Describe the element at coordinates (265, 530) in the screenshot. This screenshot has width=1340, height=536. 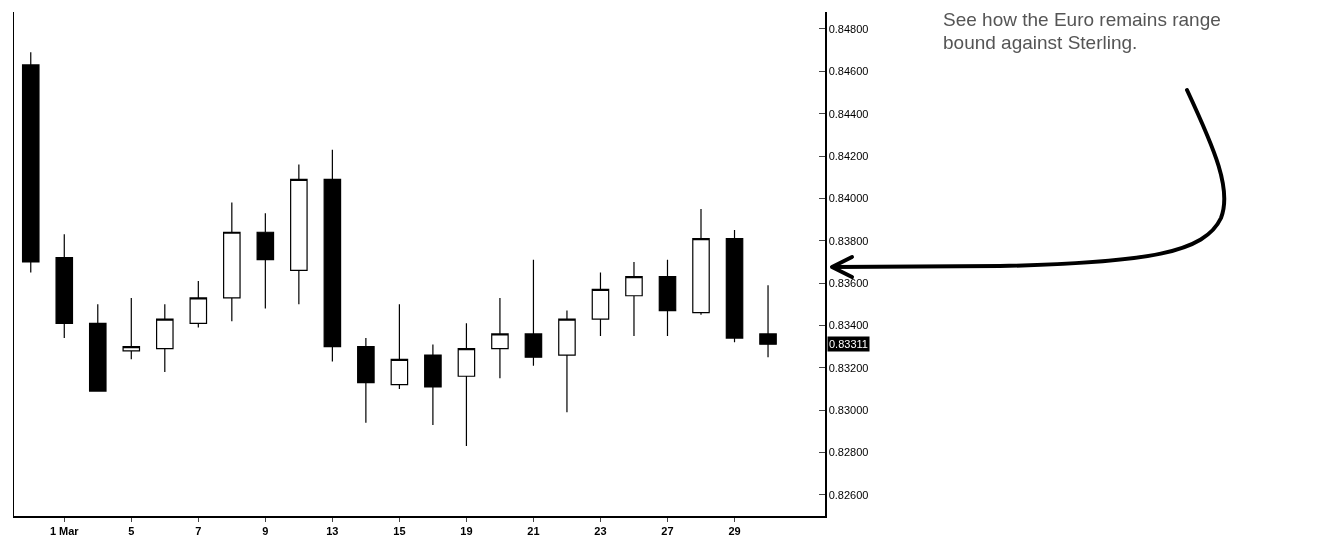
I see `x-tick-label: 9` at that location.